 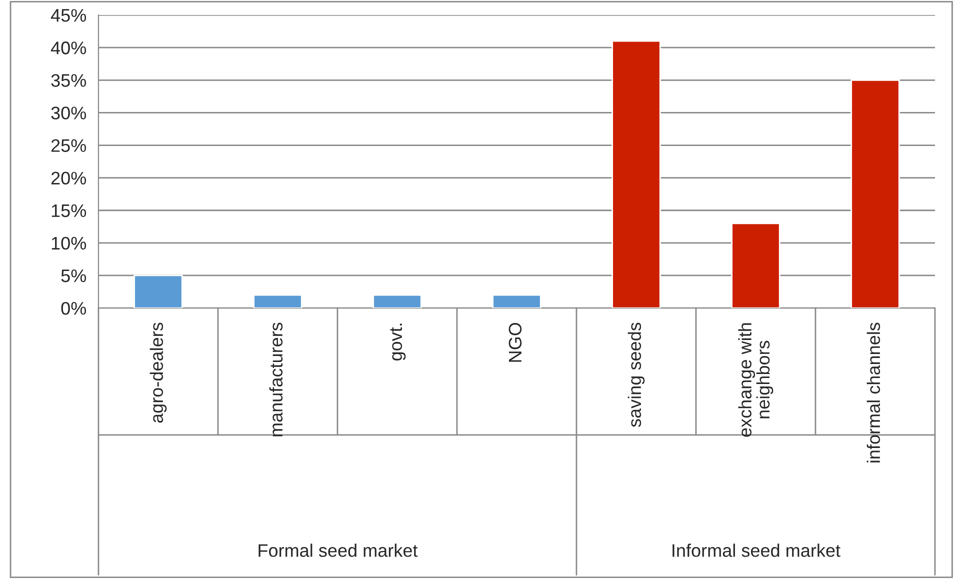 What do you see at coordinates (398, 342) in the screenshot?
I see `x-tick-label: govt.` at bounding box center [398, 342].